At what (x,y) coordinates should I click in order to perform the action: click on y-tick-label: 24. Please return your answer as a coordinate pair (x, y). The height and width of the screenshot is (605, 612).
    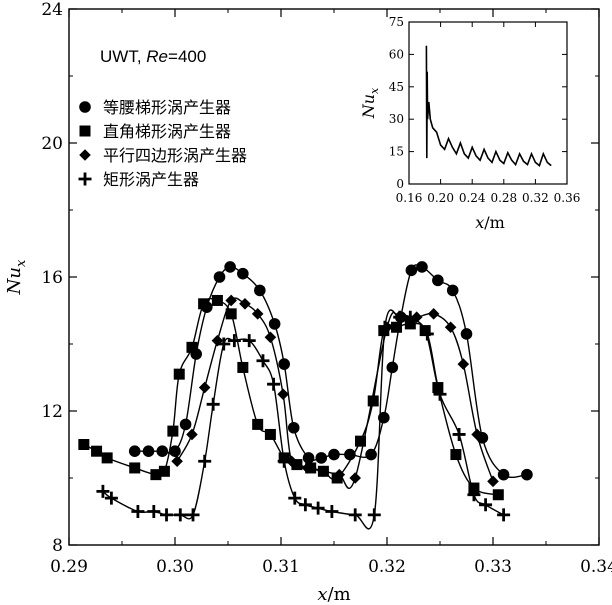
    Looking at the image, I should click on (52, 10).